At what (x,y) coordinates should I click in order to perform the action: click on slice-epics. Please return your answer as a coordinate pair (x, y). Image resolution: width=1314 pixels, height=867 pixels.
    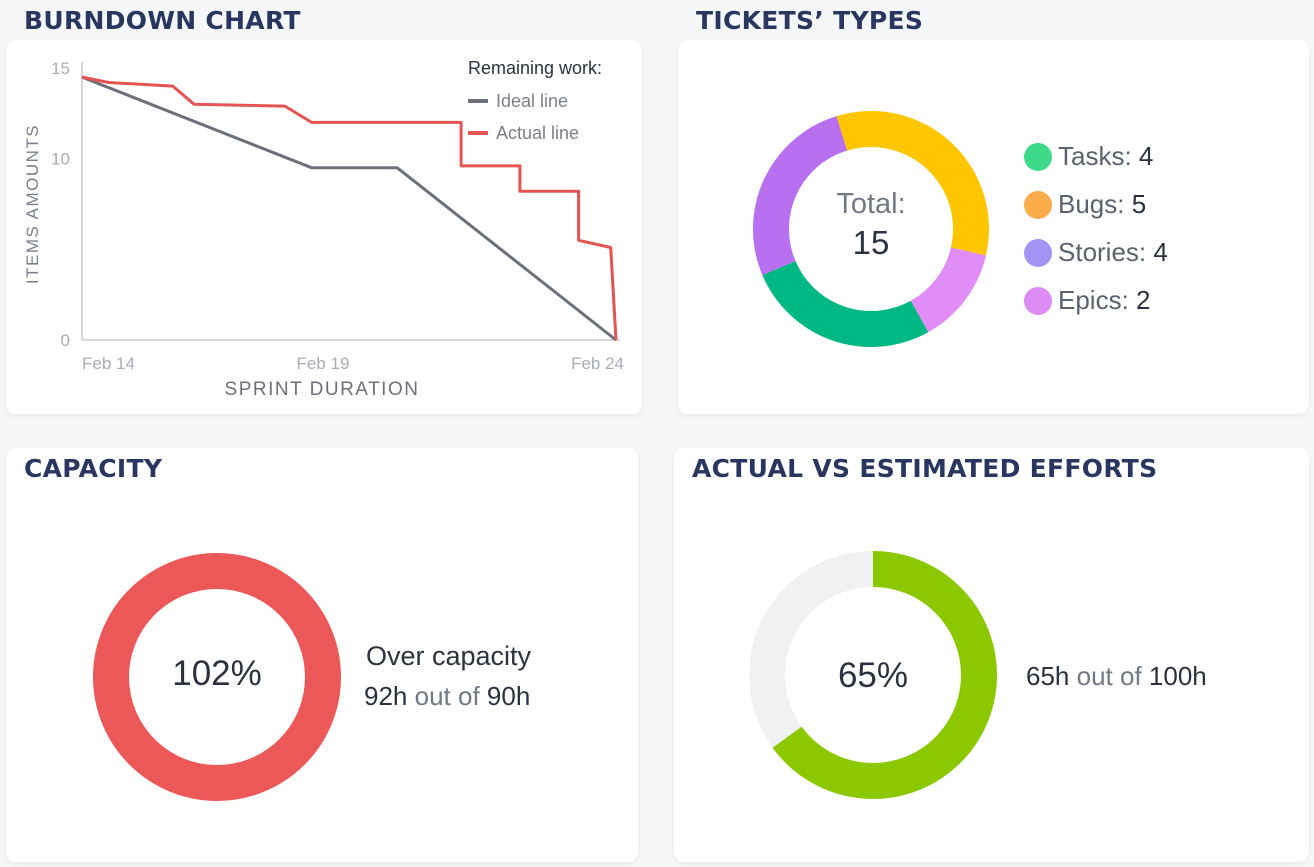
    Looking at the image, I should click on (948, 290).